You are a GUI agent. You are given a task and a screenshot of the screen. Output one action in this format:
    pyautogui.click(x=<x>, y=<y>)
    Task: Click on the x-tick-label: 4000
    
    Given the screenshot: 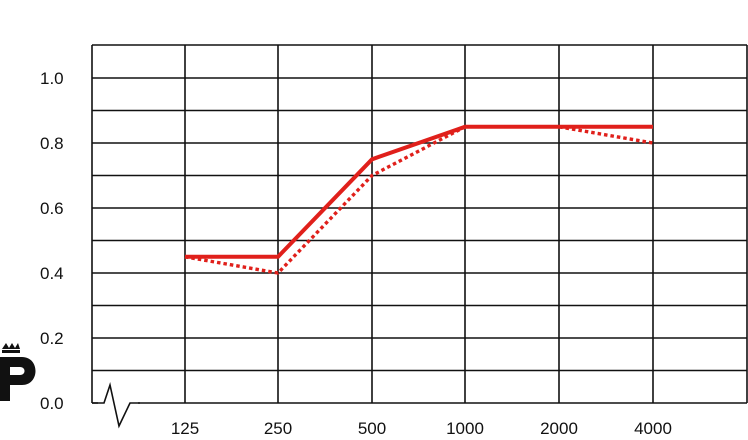 What is the action you would take?
    pyautogui.click(x=653, y=428)
    